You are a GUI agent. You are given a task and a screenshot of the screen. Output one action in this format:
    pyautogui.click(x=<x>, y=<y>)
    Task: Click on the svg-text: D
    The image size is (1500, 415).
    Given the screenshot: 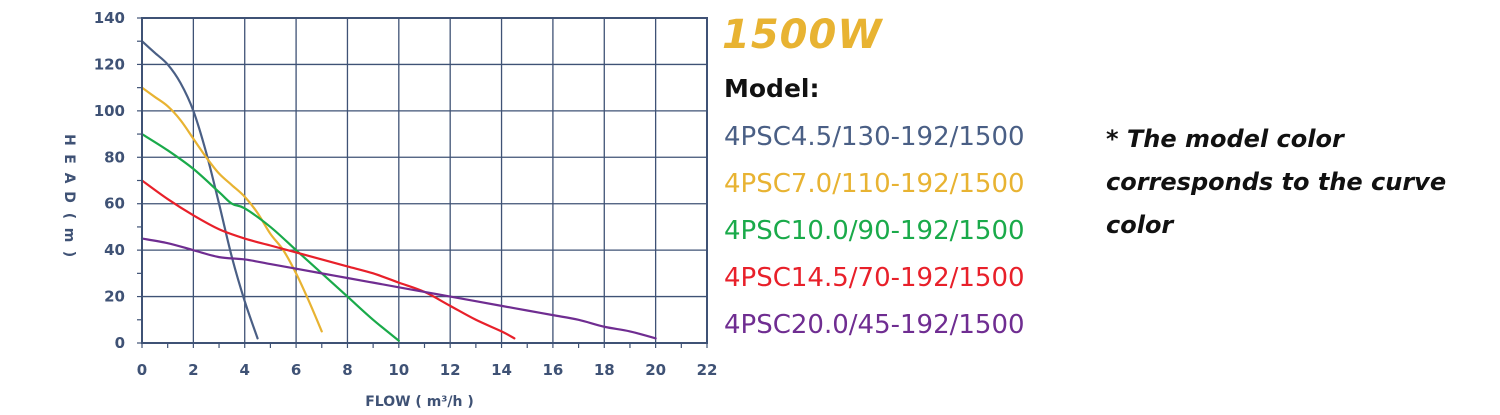 What is the action you would take?
    pyautogui.click(x=69, y=197)
    